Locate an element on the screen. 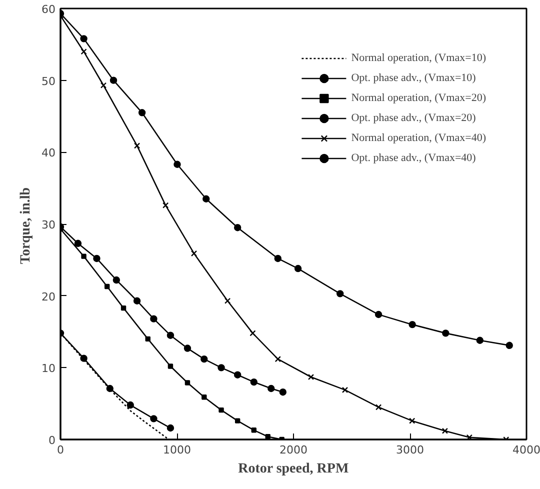 This screenshot has width=540, height=489. x-tick-label: 4000 is located at coordinates (526, 450).